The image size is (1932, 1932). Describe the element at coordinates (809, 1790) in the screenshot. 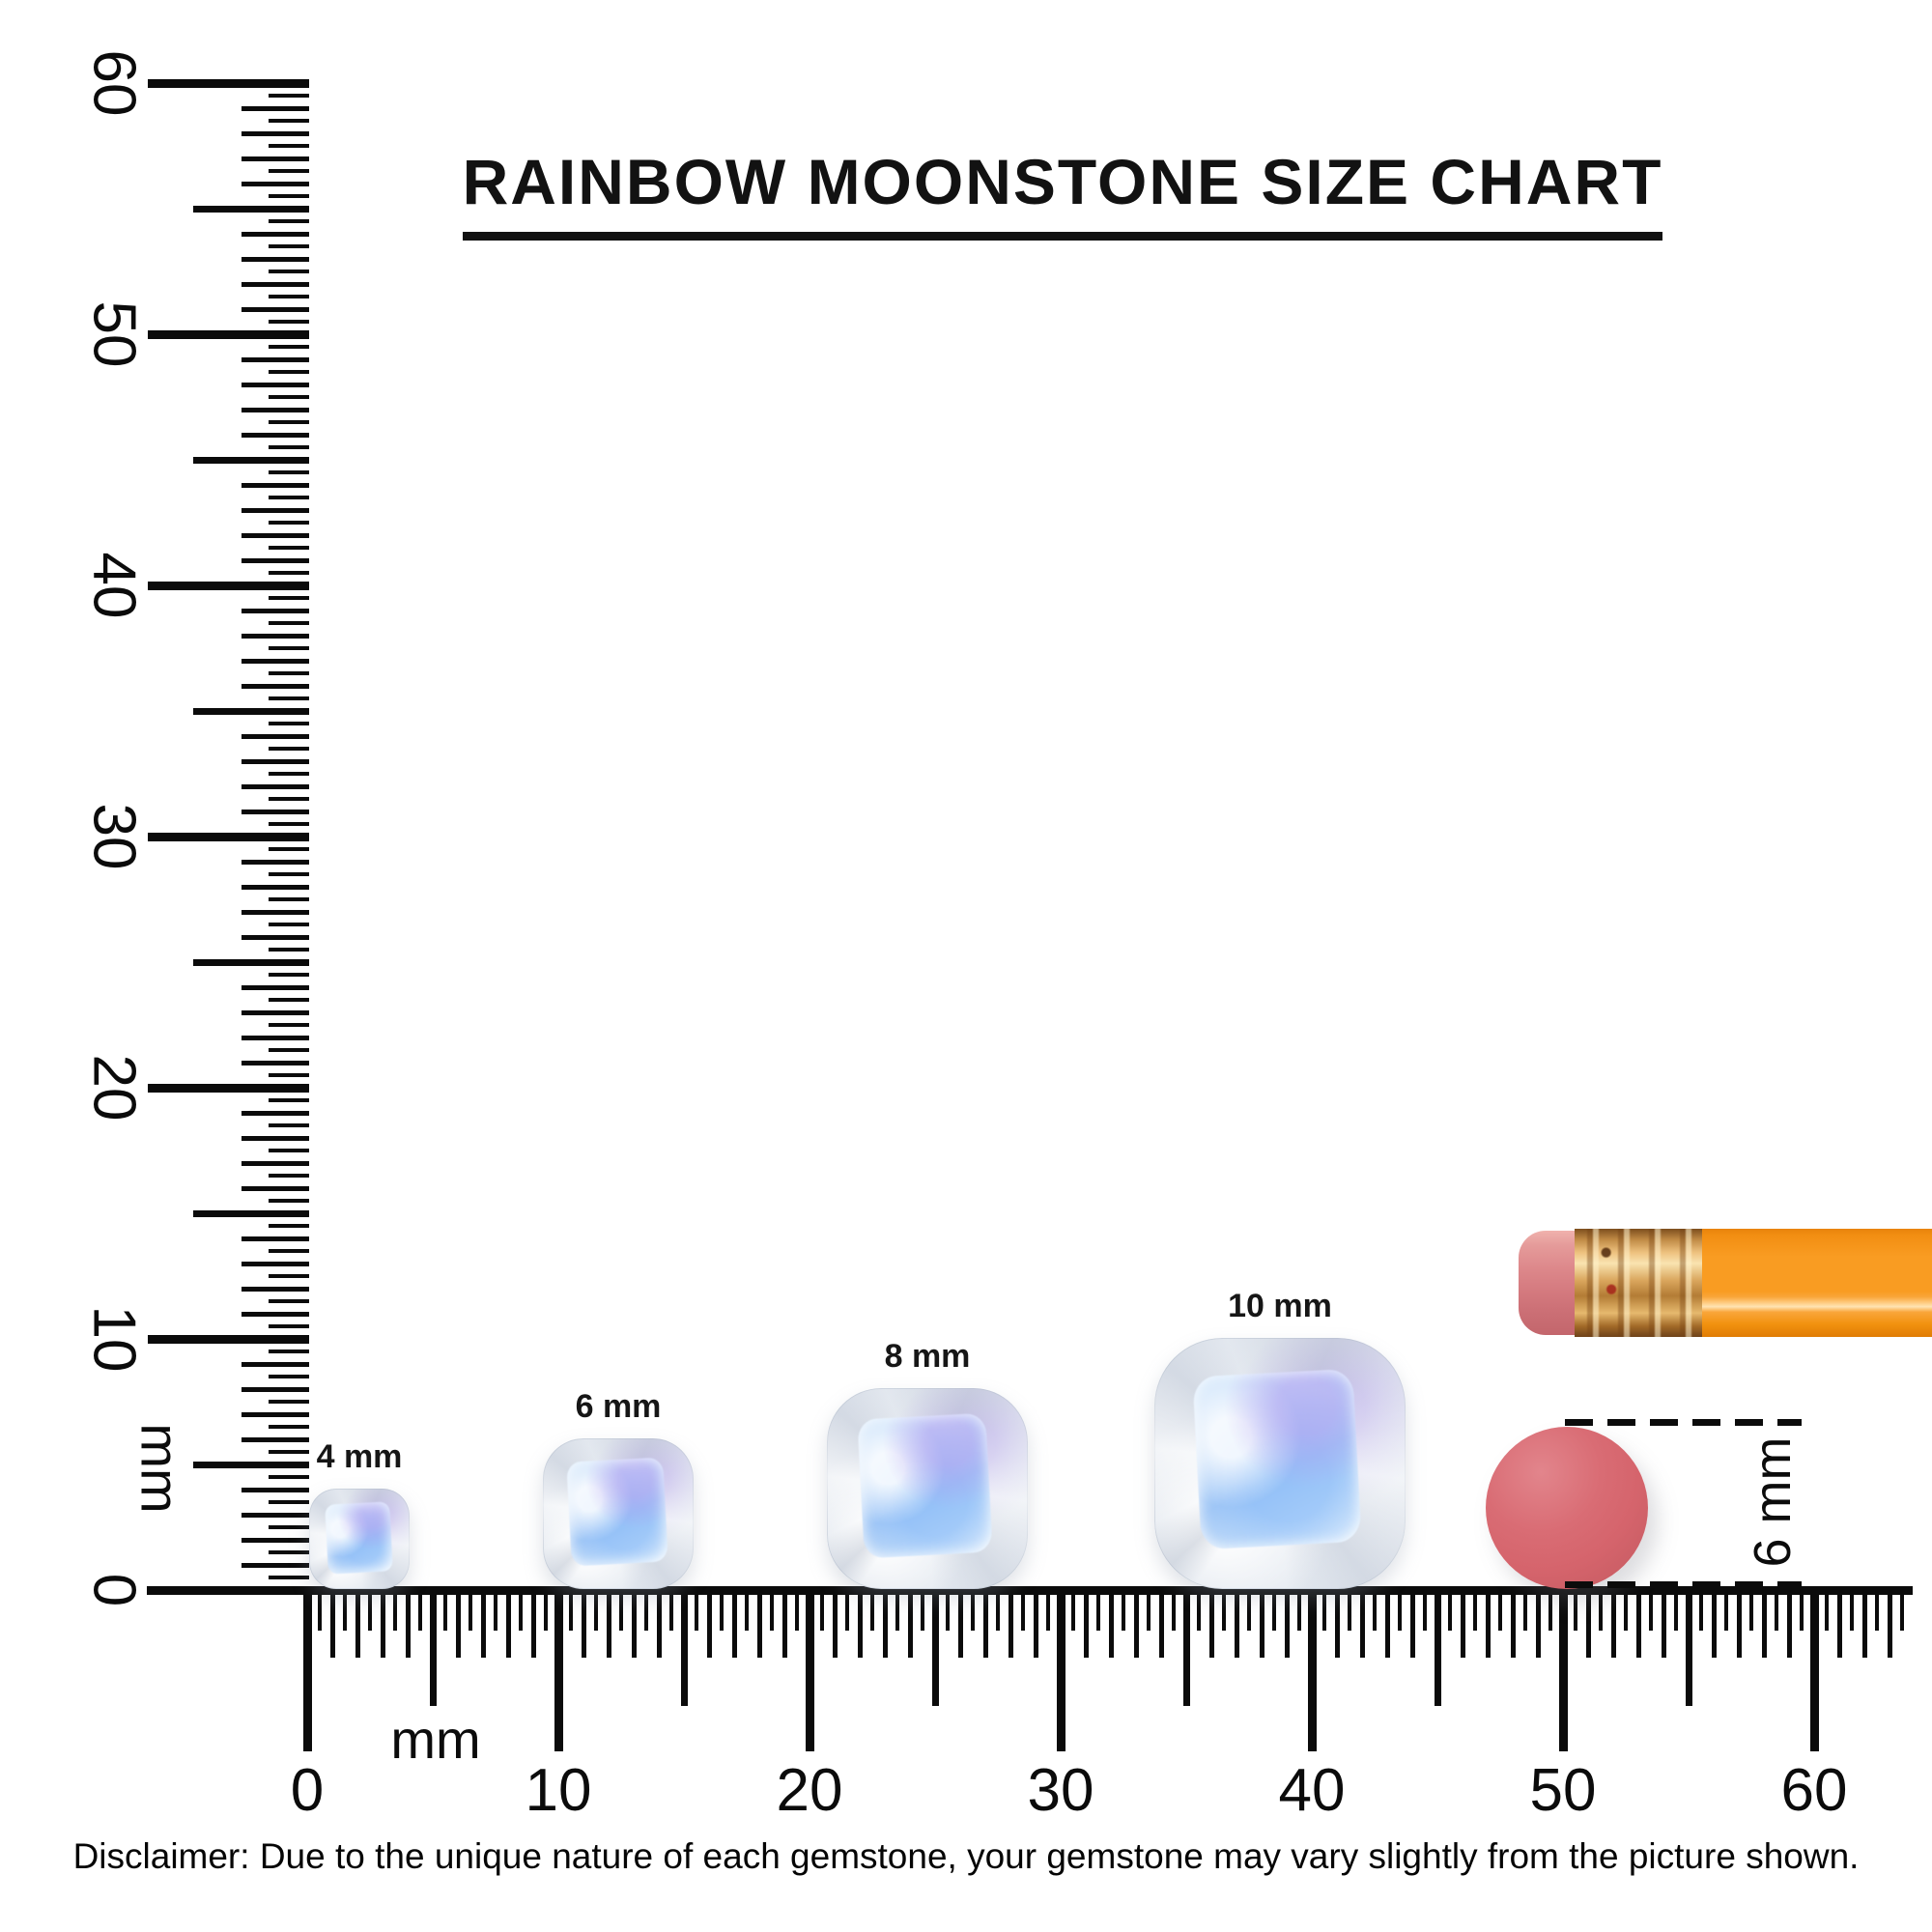

I see `h-ruler-number: 20` at that location.